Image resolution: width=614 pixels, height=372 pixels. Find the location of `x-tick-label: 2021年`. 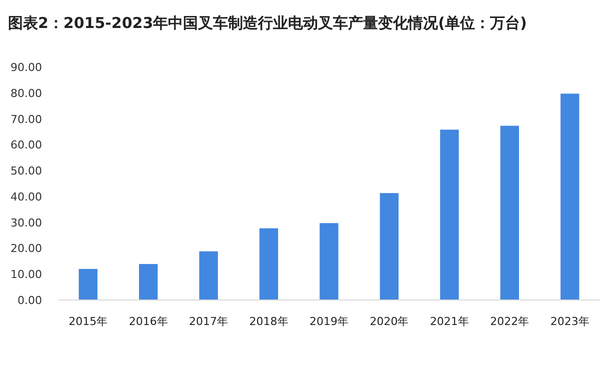

x-tick-label: 2021年 is located at coordinates (449, 321).